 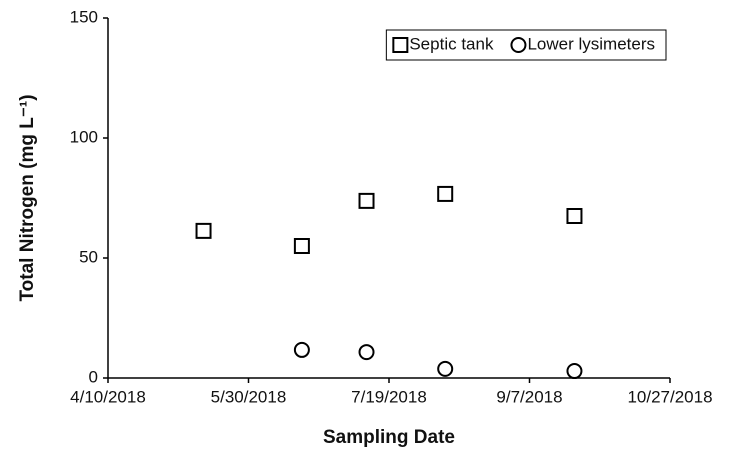 What do you see at coordinates (93, 376) in the screenshot?
I see `y-tick-label: 0` at bounding box center [93, 376].